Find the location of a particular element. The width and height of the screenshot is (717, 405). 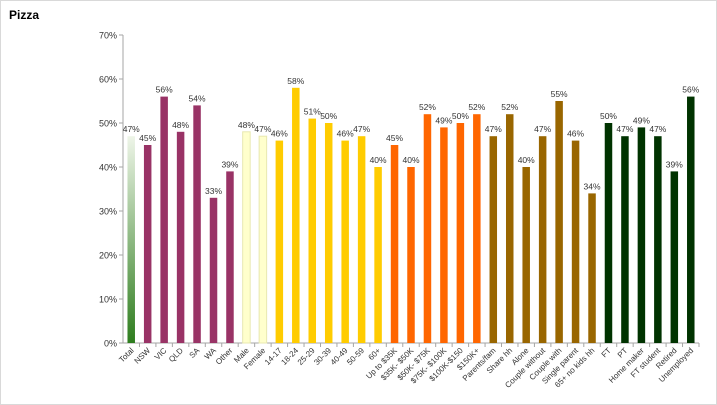

x-tick-label: NSW is located at coordinates (143, 356).